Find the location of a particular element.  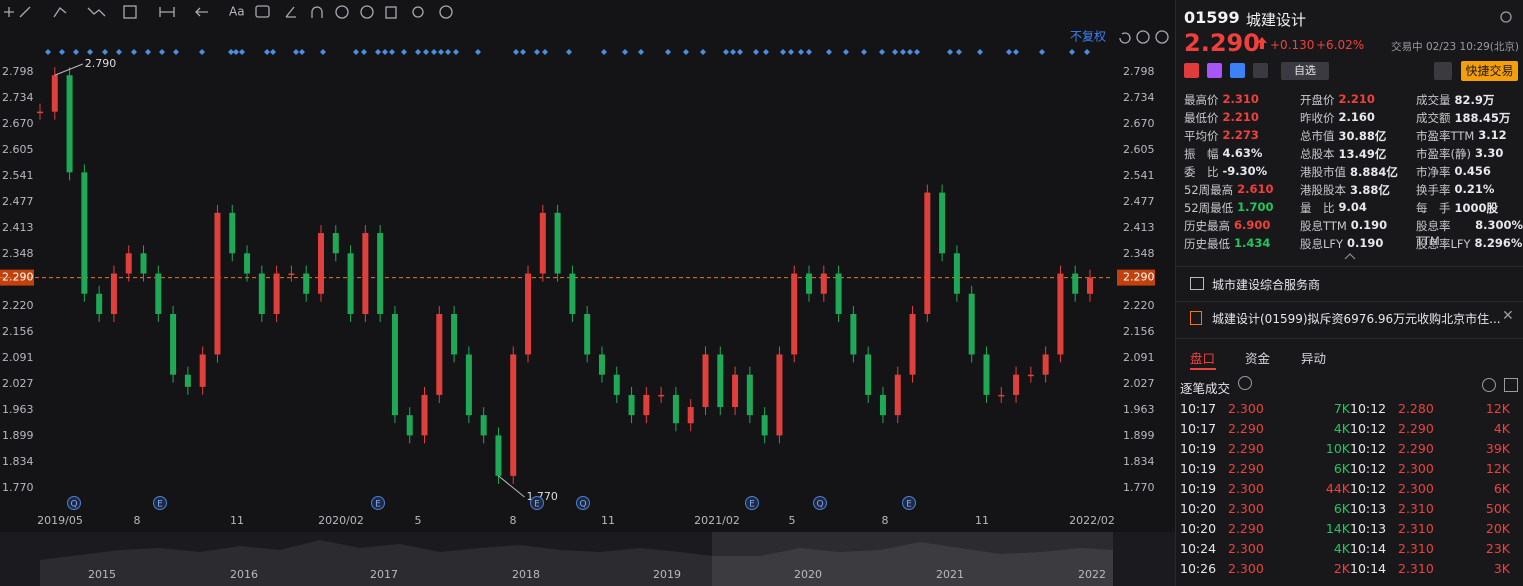

trade-time: 10:19 is located at coordinates (1198, 448).